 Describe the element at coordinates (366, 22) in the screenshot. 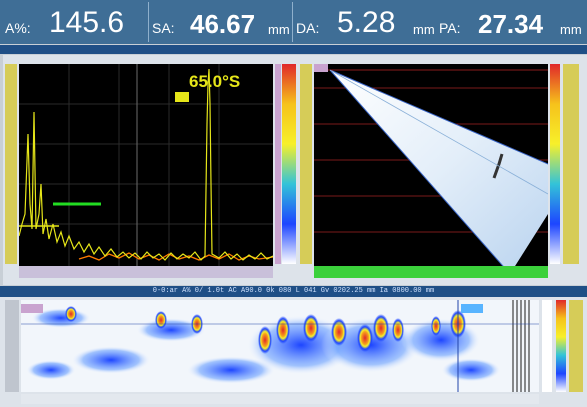

I see `da-value: 5.28` at that location.